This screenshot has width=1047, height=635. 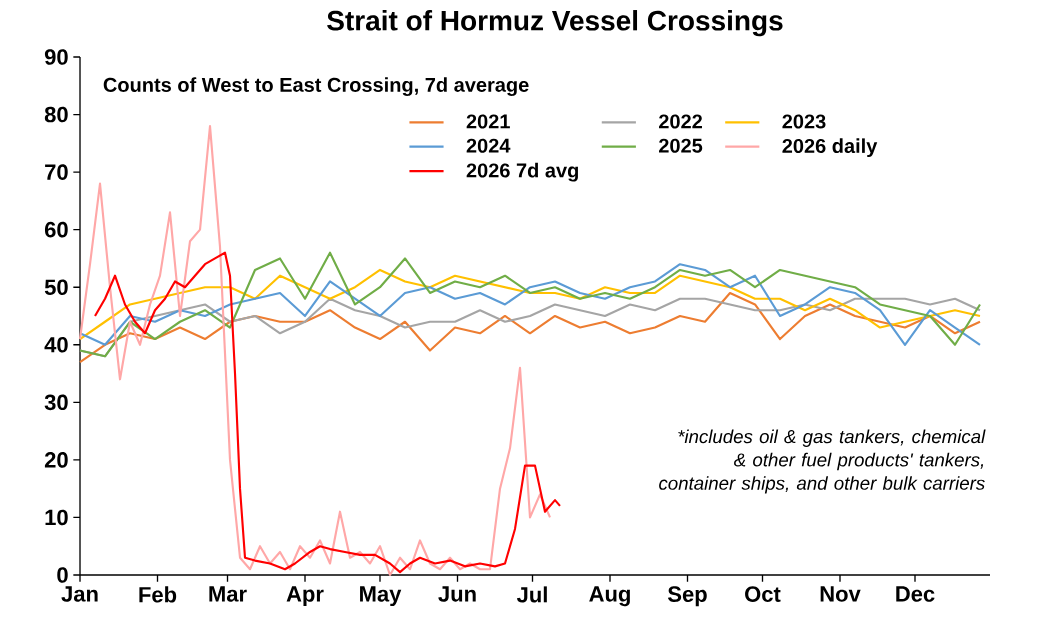 What do you see at coordinates (56, 172) in the screenshot?
I see `y-tick-label: 70` at bounding box center [56, 172].